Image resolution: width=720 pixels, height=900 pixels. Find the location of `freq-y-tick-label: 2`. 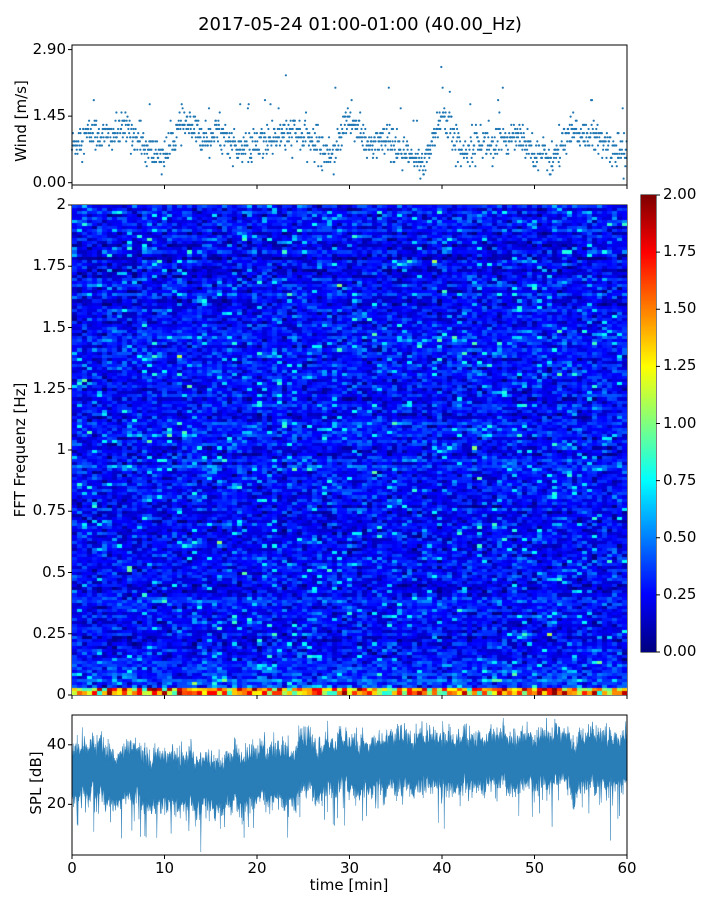

freq-y-tick-label: 2 is located at coordinates (61, 204).